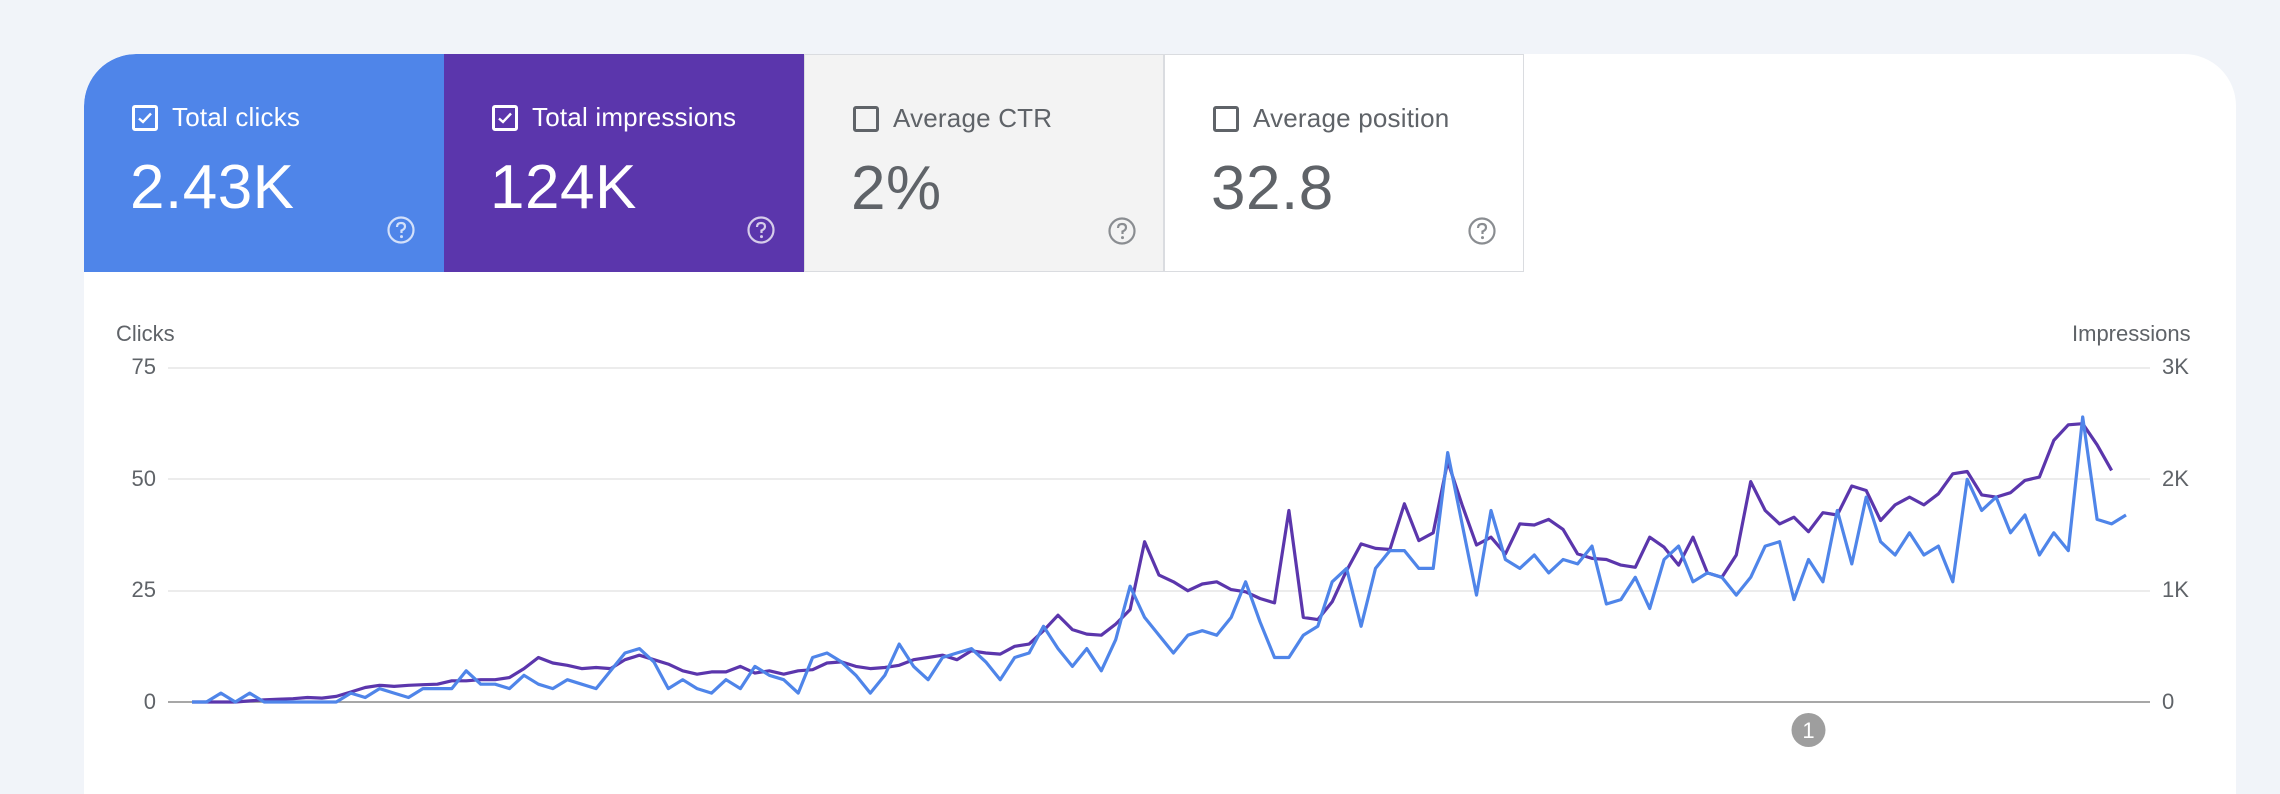 The height and width of the screenshot is (794, 2280). I want to click on annotation-marker: 1, so click(1808, 730).